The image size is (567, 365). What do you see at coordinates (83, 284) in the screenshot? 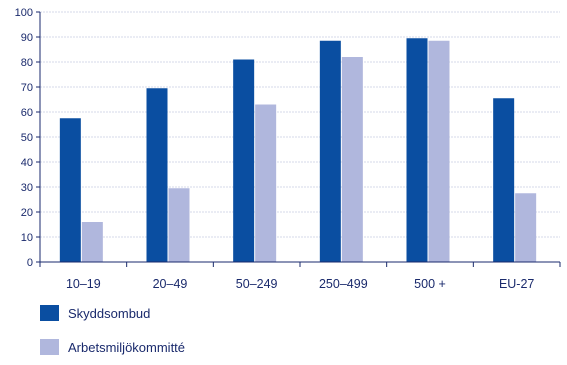
I see `x-category-label: 10–19` at bounding box center [83, 284].